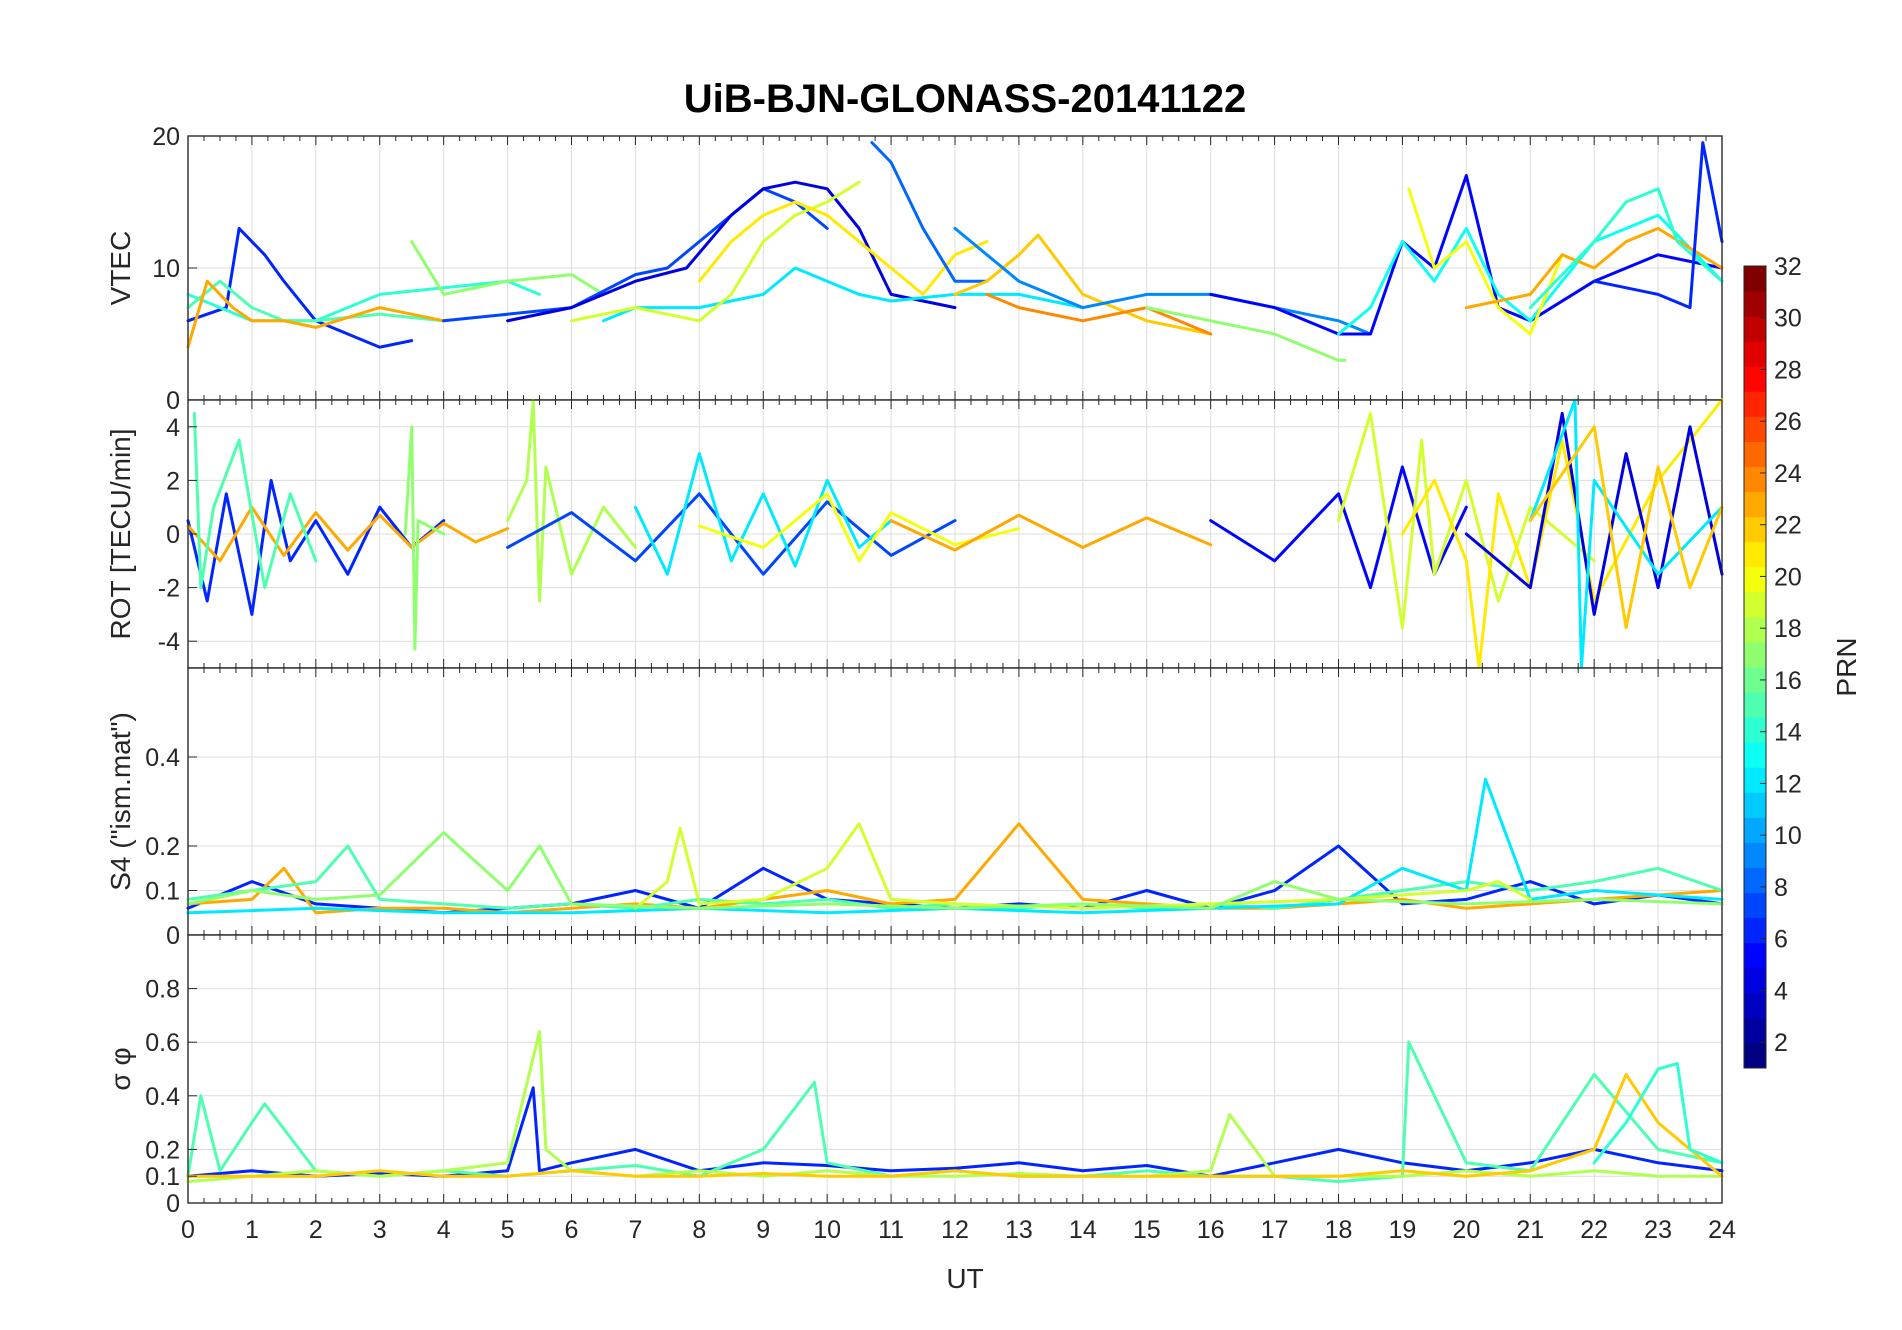 The height and width of the screenshot is (1330, 1902). I want to click on colorbar-frame, so click(1755, 667).